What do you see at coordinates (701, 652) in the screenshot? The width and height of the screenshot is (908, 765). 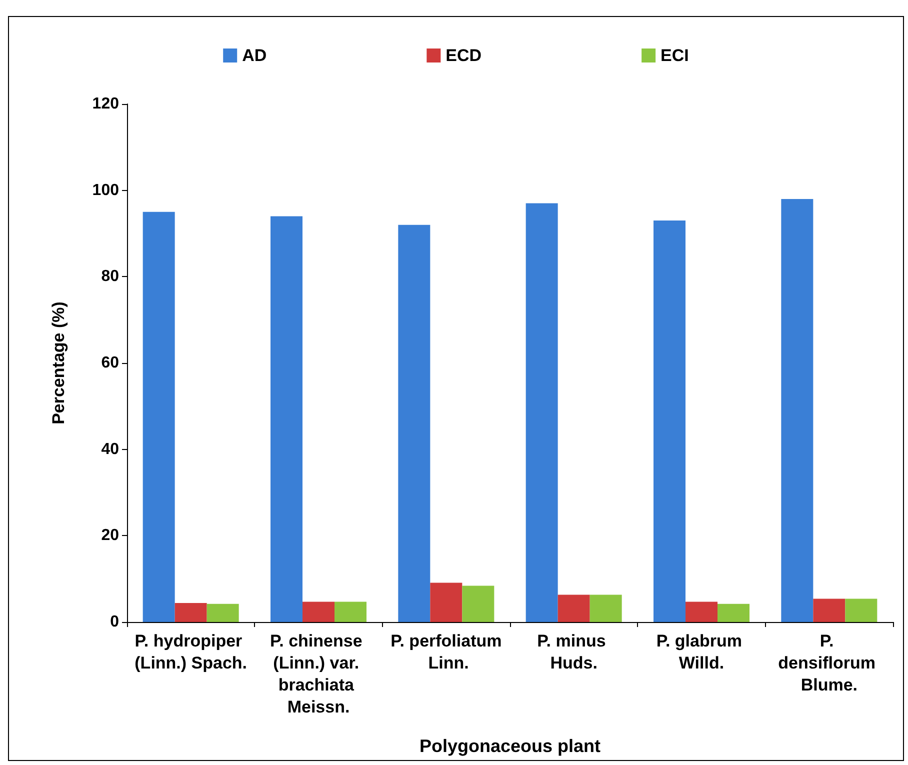 I see `x-tick-label: P. glabrum Willd.` at bounding box center [701, 652].